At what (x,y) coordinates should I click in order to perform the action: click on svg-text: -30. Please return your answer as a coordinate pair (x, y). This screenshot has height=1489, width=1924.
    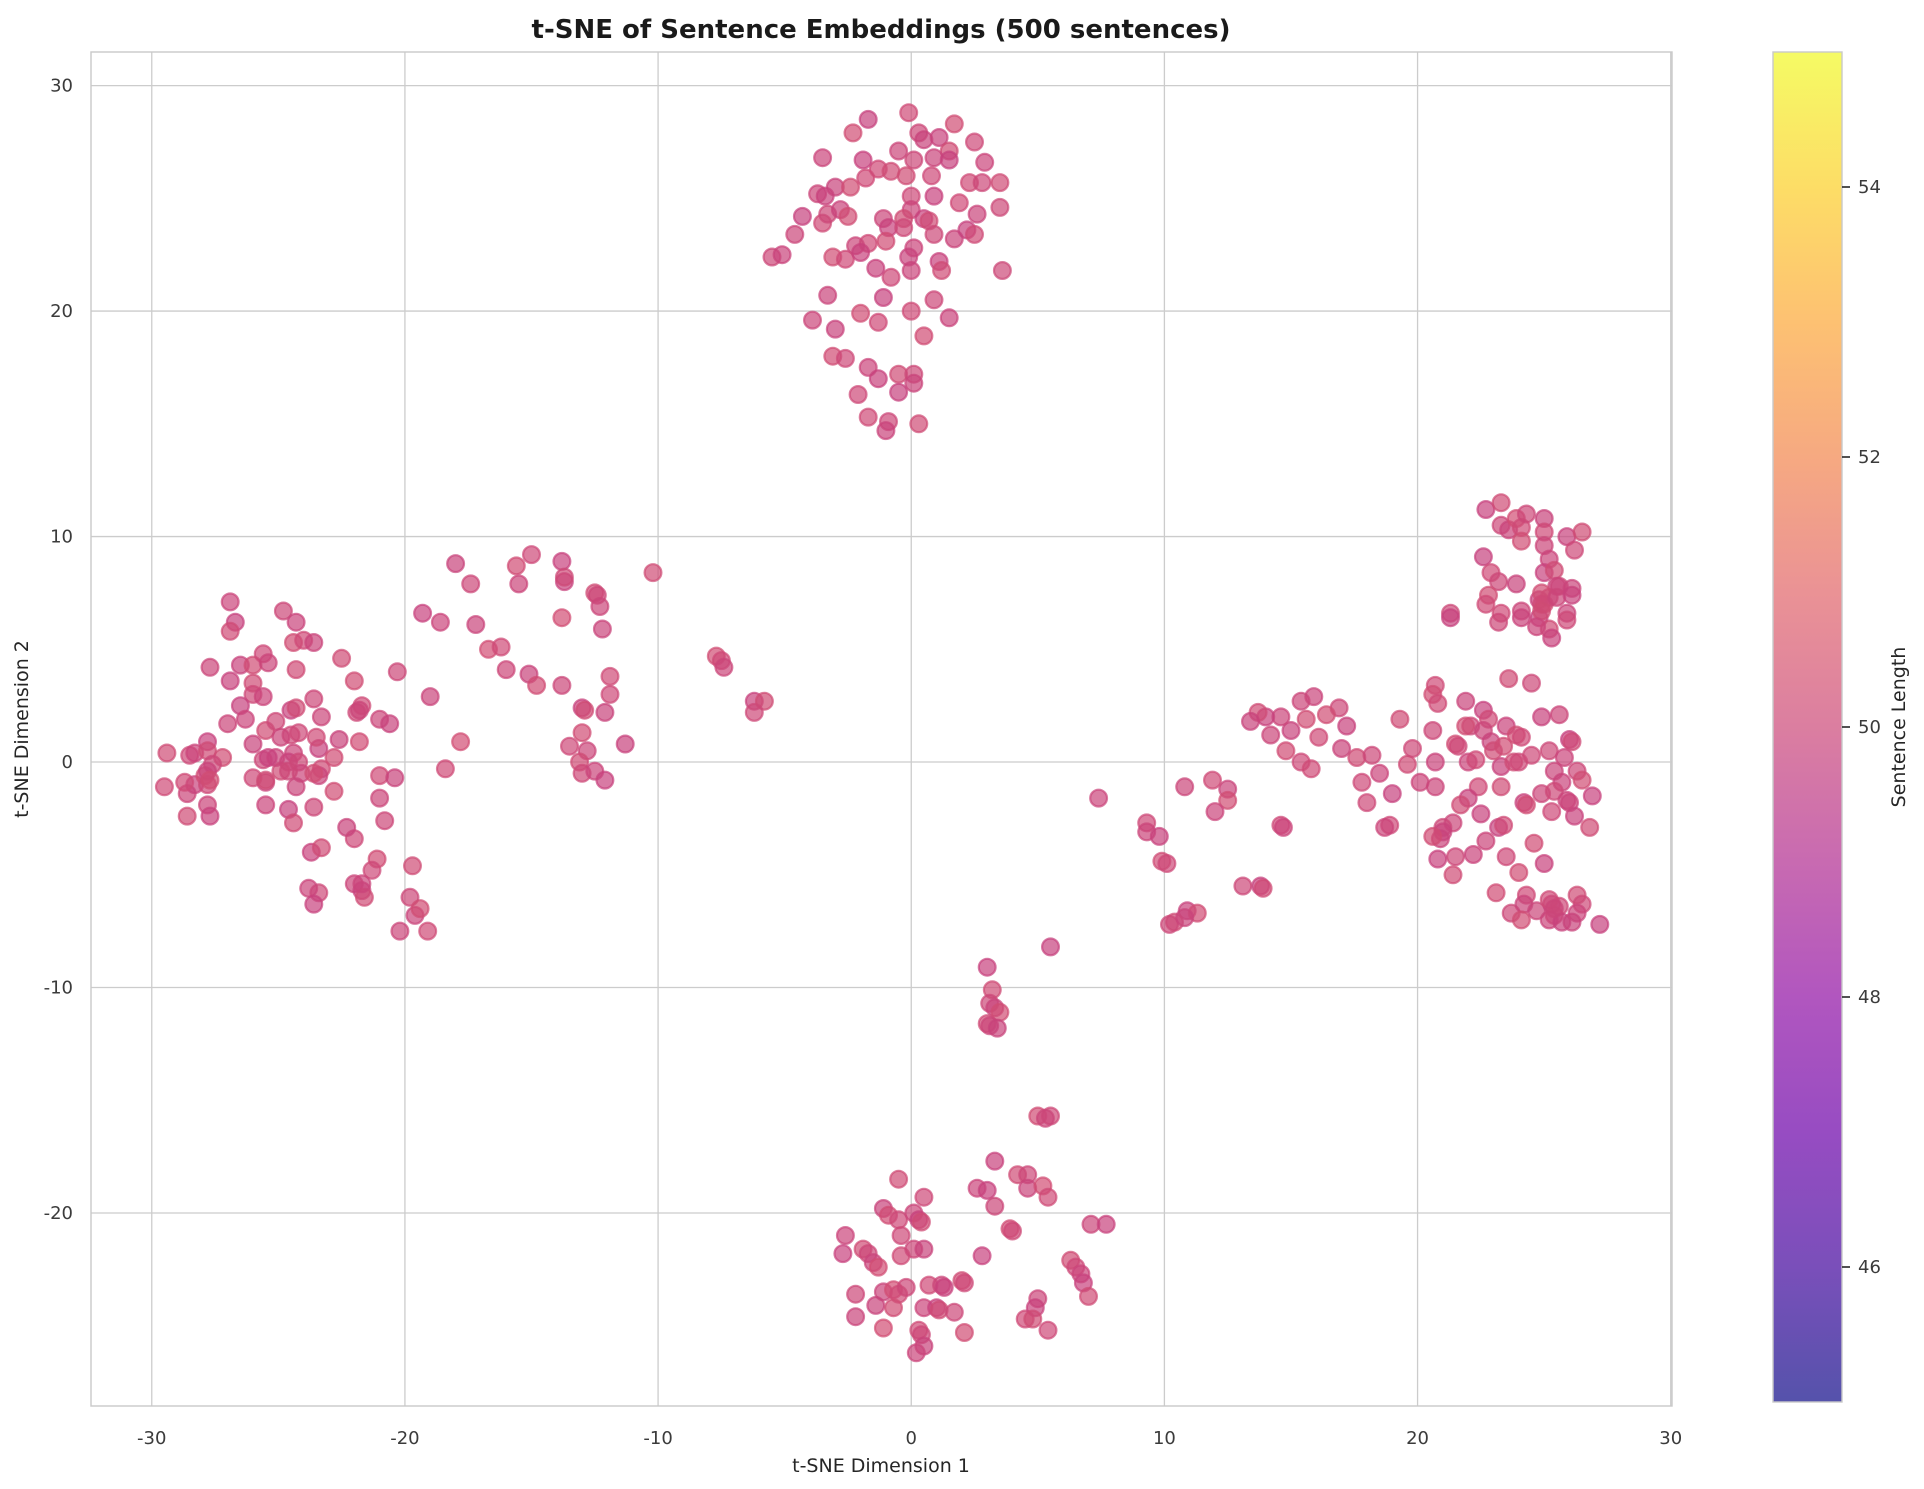
    Looking at the image, I should click on (151, 1438).